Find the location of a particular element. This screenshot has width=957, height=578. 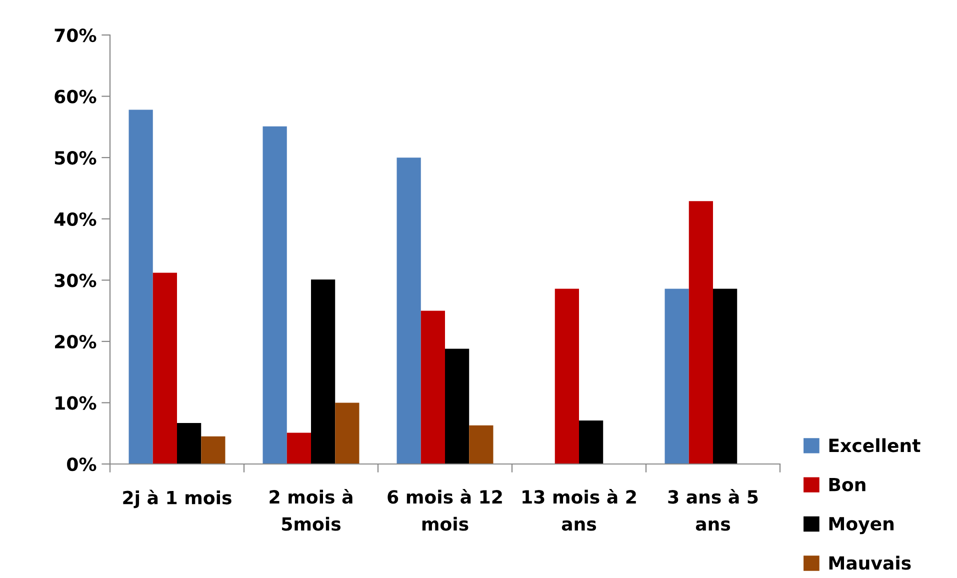

x-tick-label: 3 ans à 5 ans is located at coordinates (713, 510).